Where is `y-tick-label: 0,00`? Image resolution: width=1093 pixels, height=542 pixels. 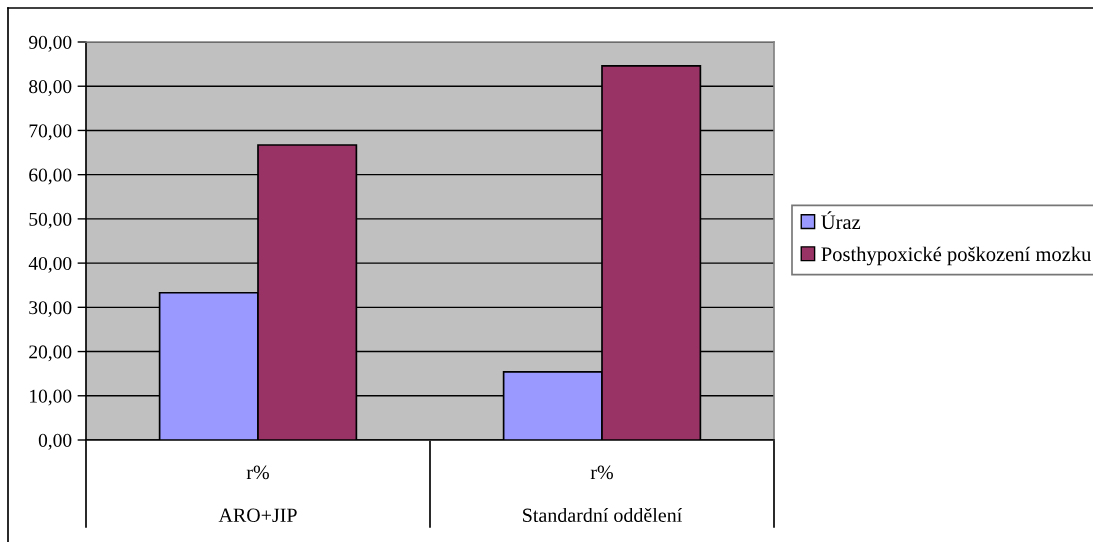 y-tick-label: 0,00 is located at coordinates (55, 441).